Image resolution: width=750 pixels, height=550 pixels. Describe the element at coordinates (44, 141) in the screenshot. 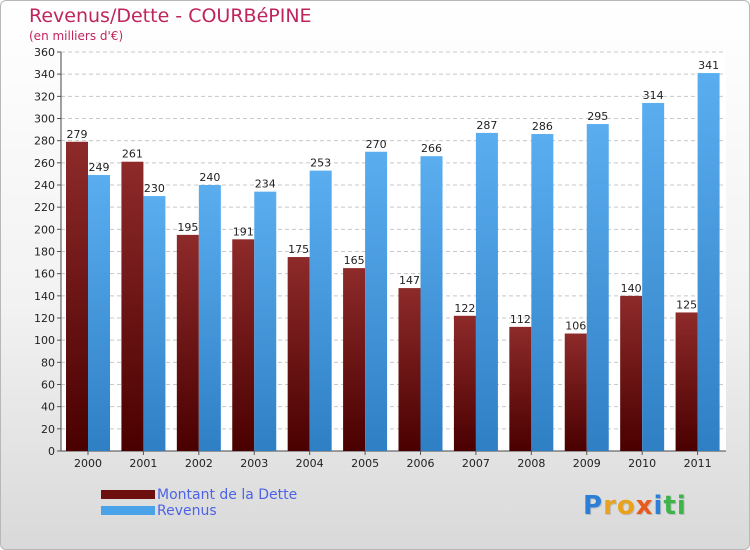

I see `y-tick-label: 280` at that location.